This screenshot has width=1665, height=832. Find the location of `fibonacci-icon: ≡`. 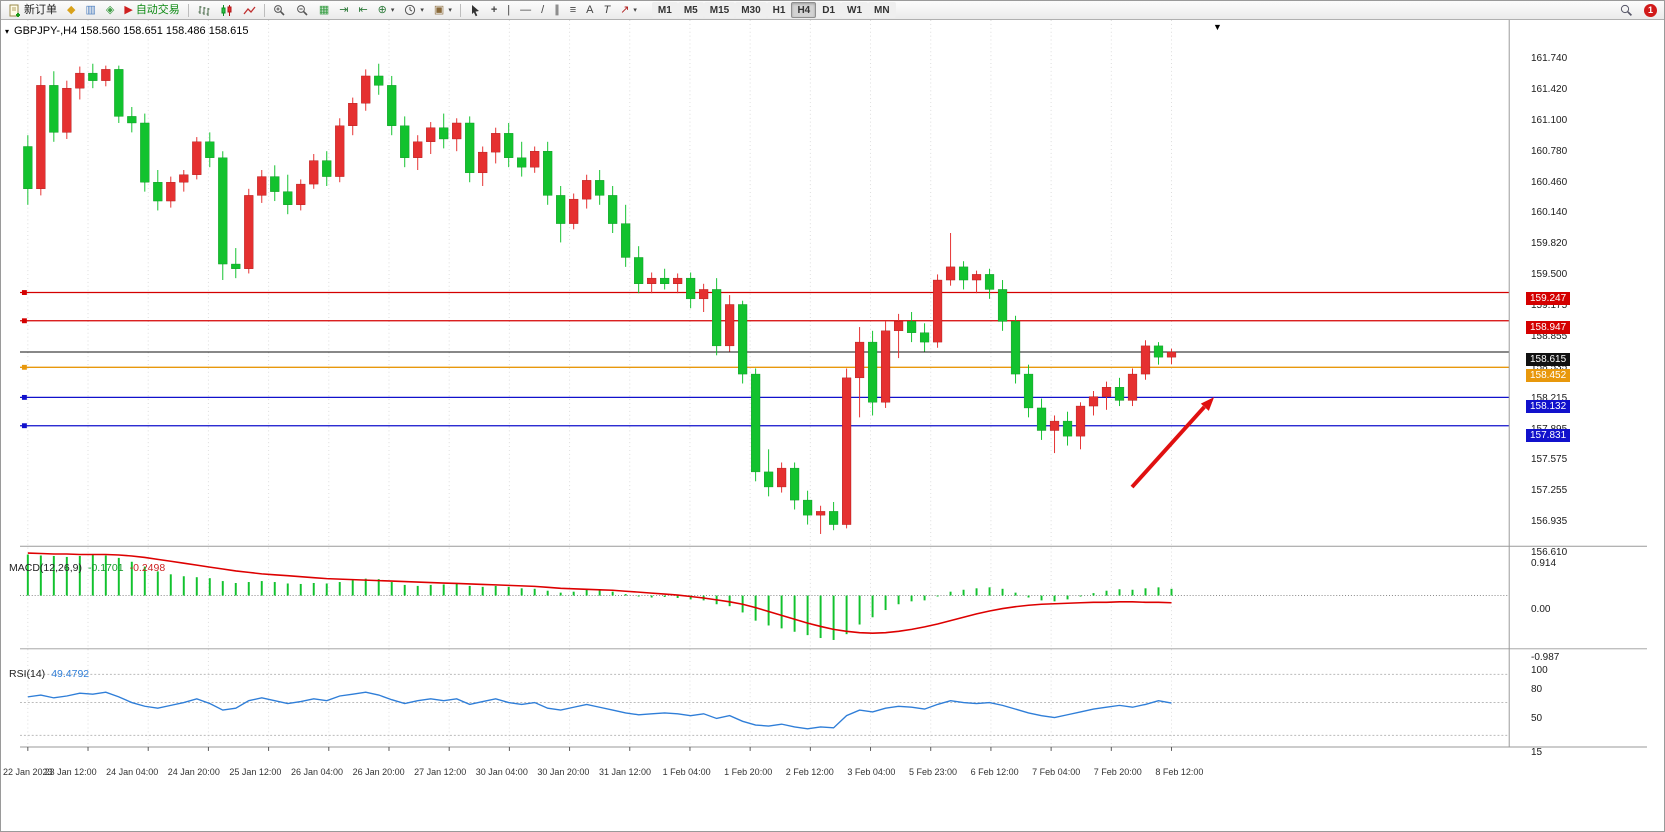

fibonacci-icon: ≡ is located at coordinates (573, 9).